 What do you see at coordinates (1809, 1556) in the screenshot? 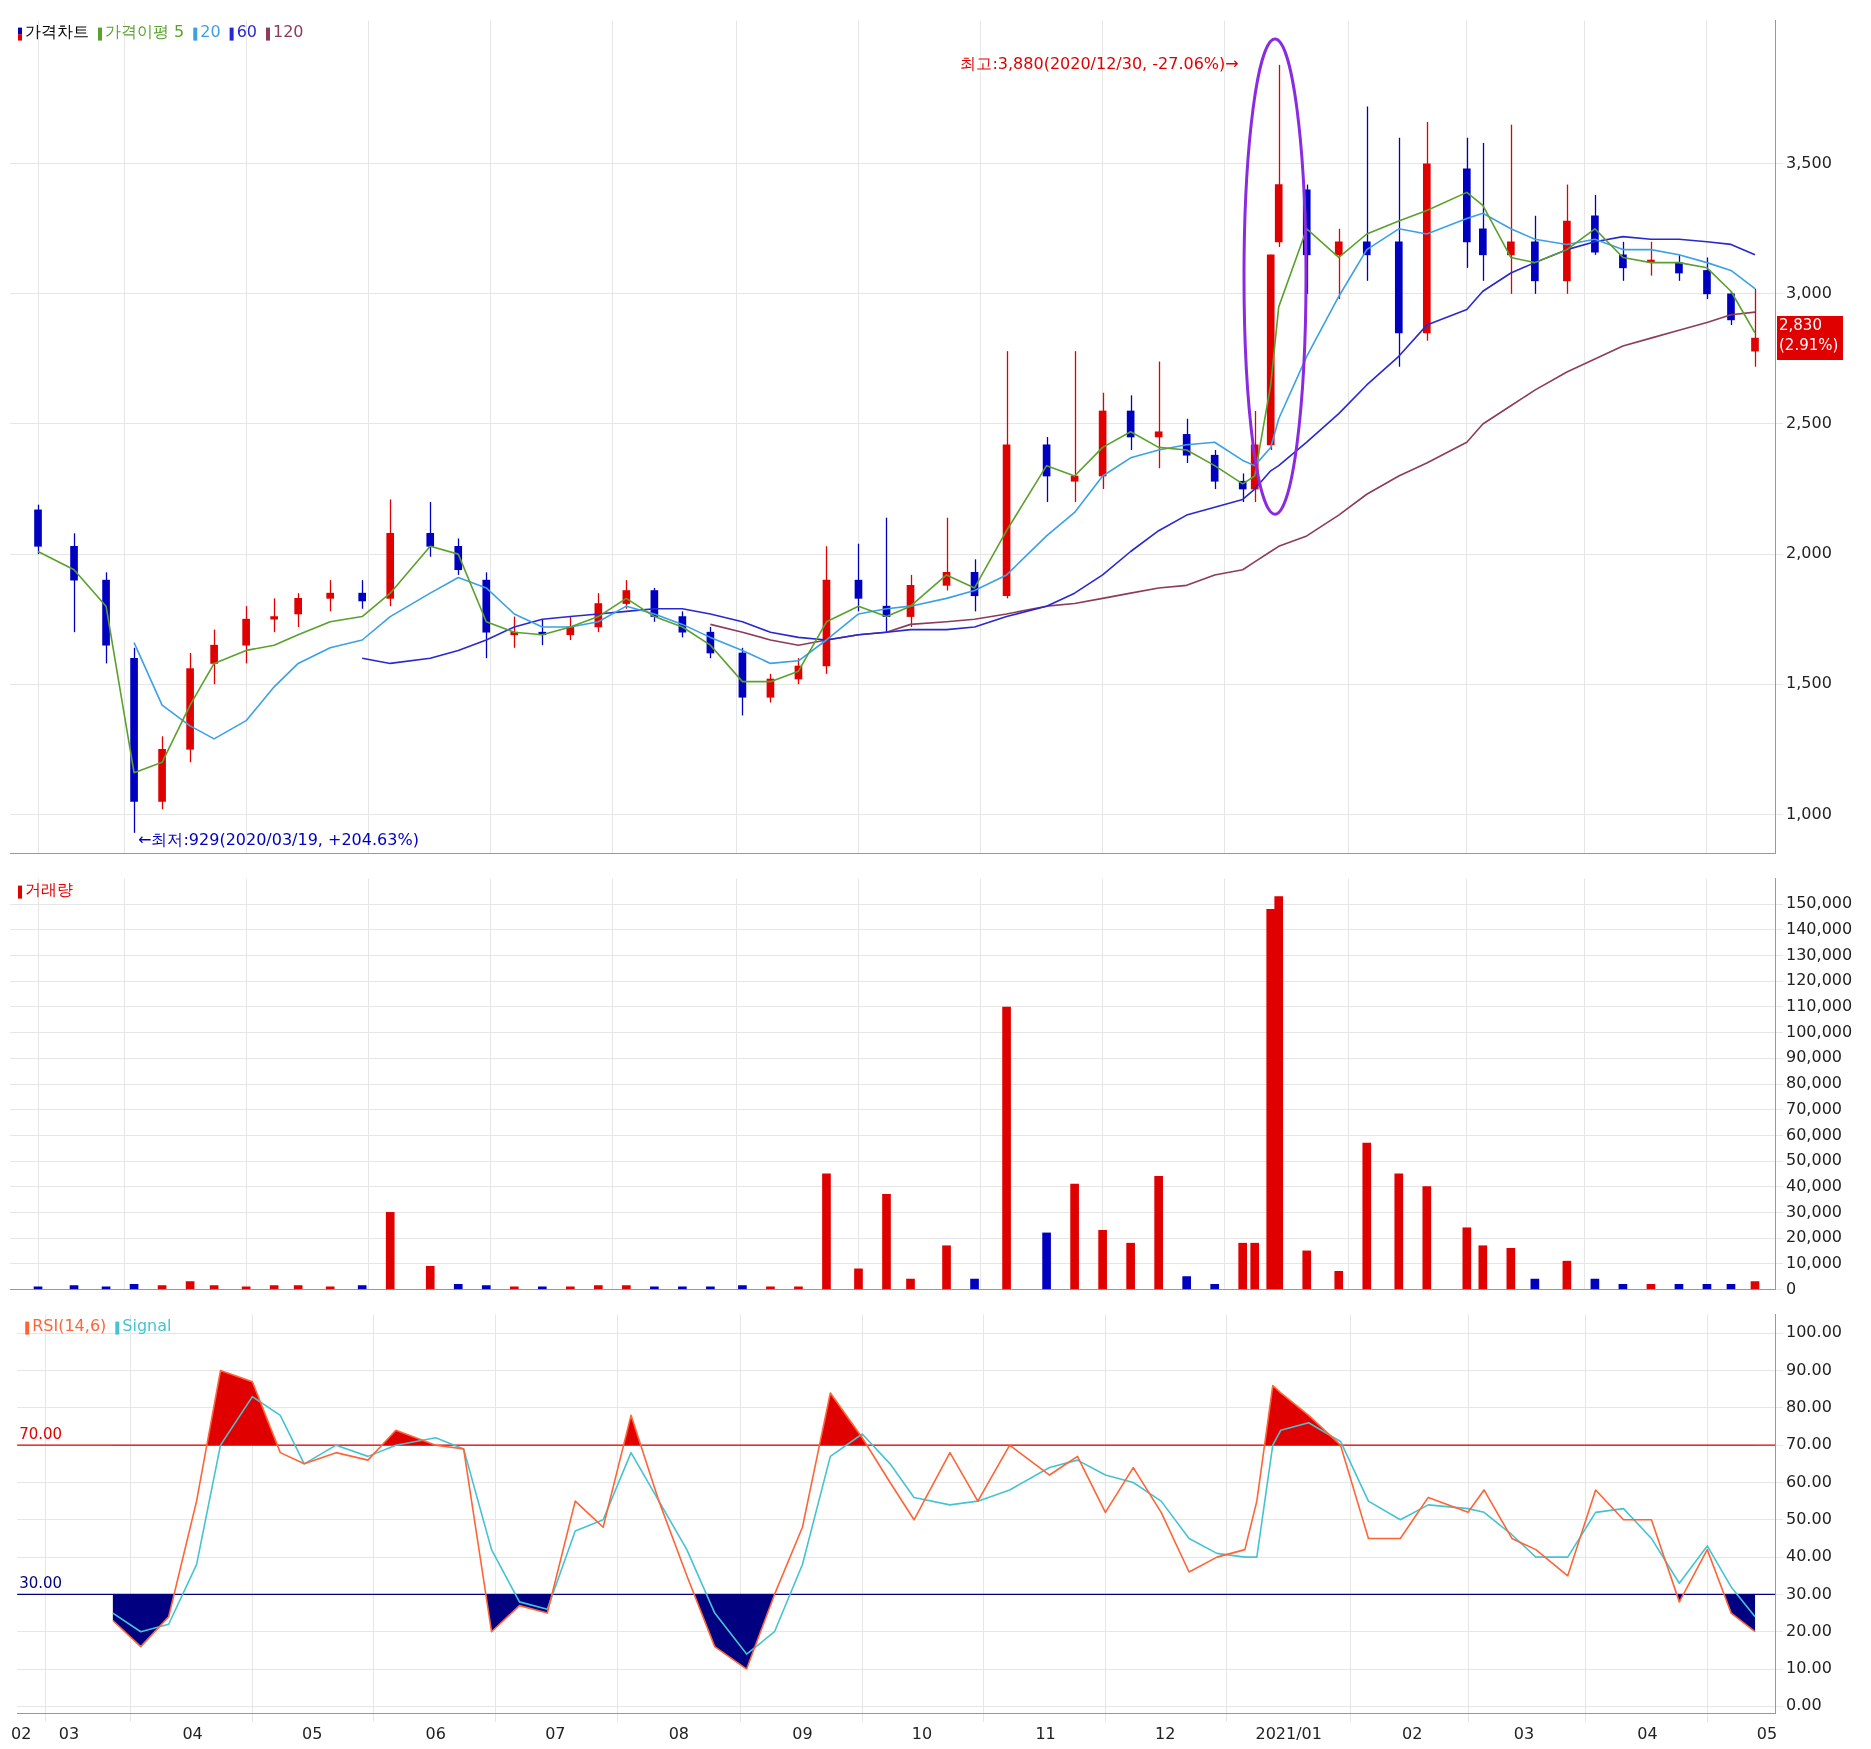
I see `y-tick-label: 40.00` at bounding box center [1809, 1556].